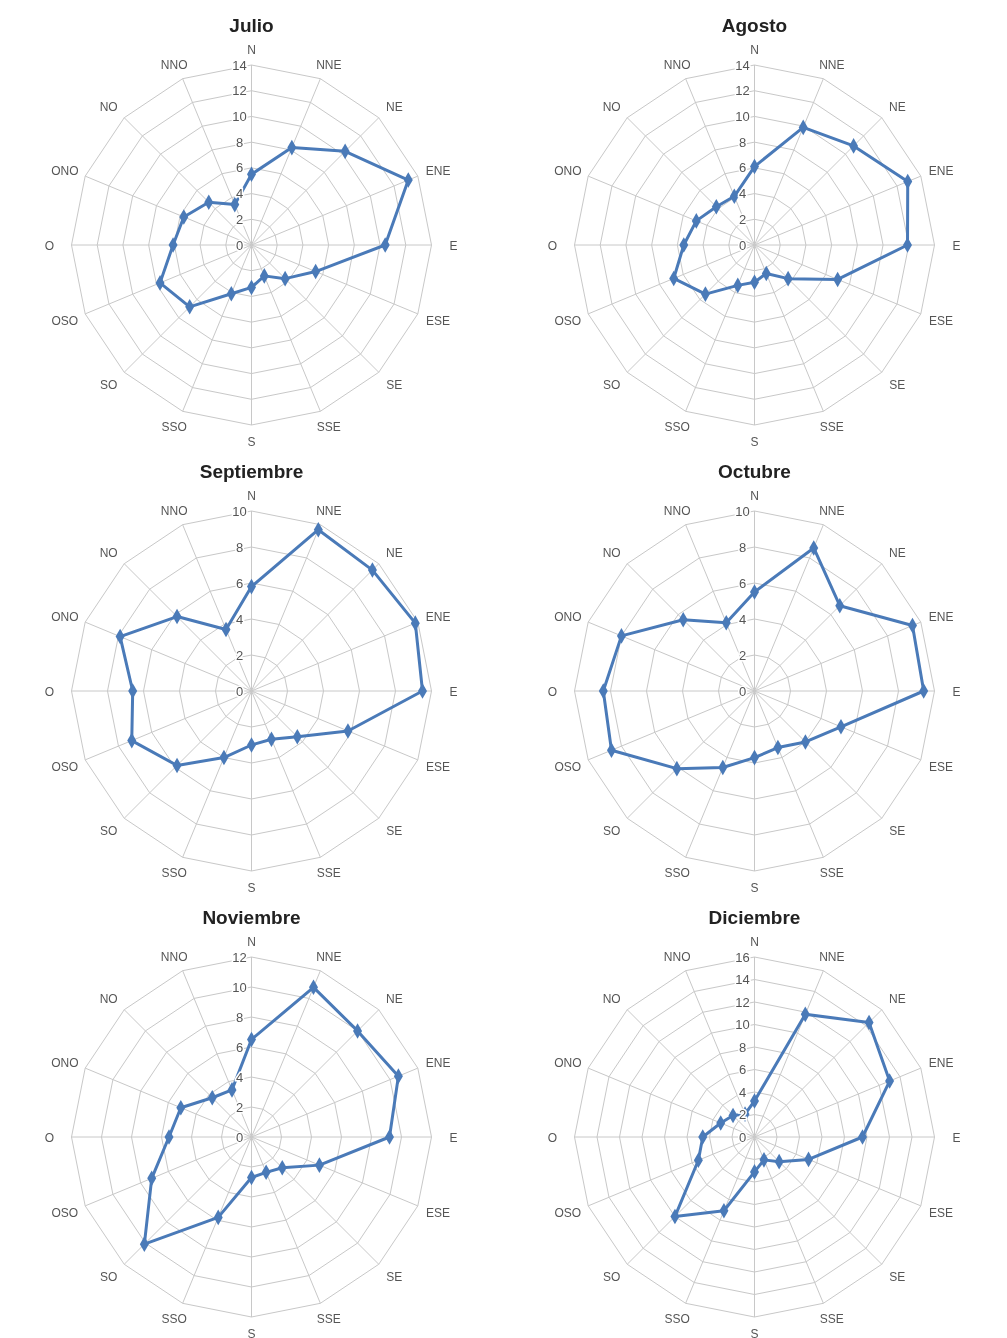 The image size is (1007, 1338). What do you see at coordinates (754, 25) in the screenshot?
I see `chart-title: Agosto` at bounding box center [754, 25].